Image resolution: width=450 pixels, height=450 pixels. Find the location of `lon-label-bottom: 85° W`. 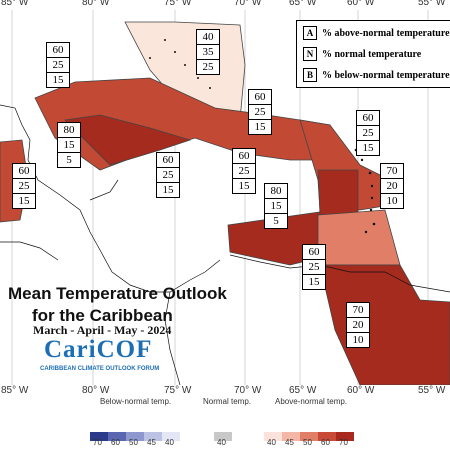

lon-label-bottom: 85° W is located at coordinates (15, 390).